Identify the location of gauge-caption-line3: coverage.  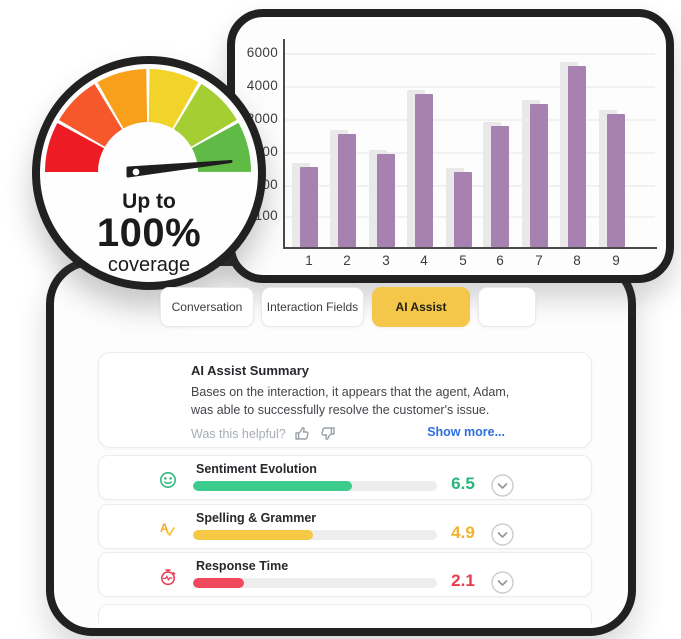
(149, 265).